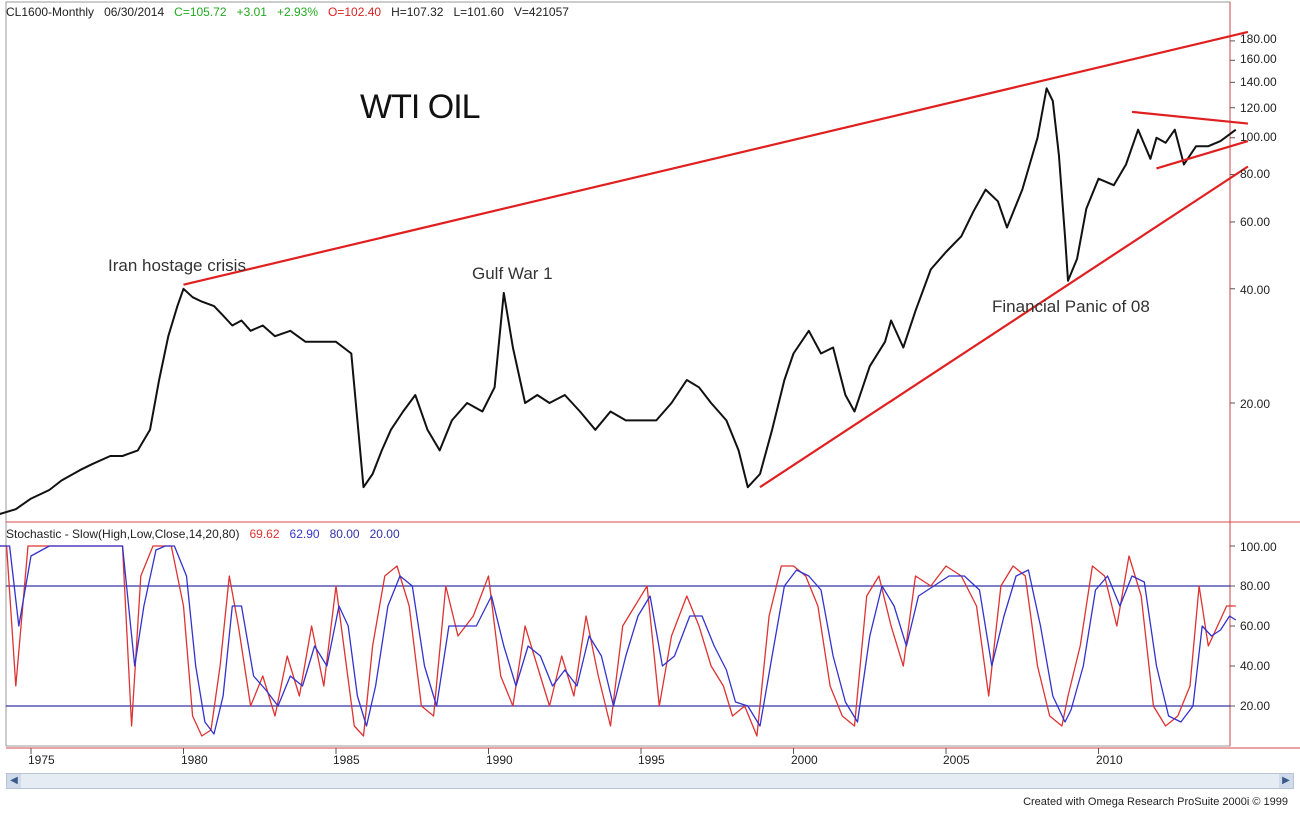 This screenshot has height=814, width=1300. Describe the element at coordinates (194, 760) in the screenshot. I see `x-tick-label: 1980` at that location.